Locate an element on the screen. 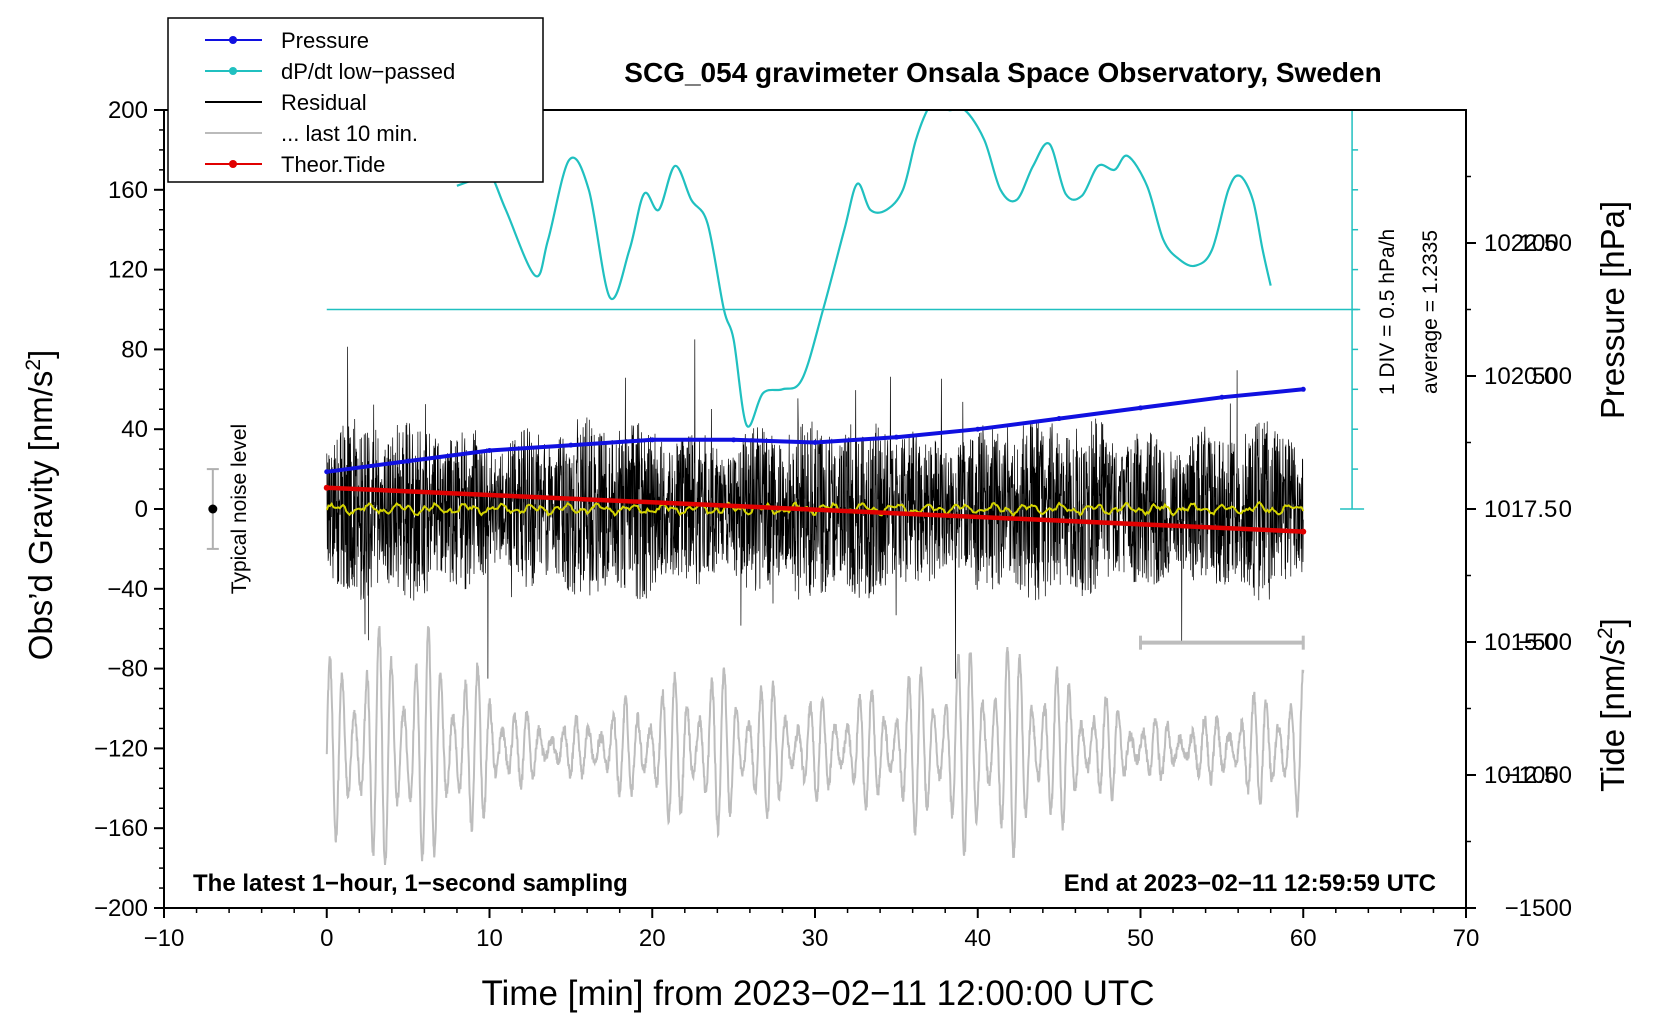  x-tick-label: 20 is located at coordinates (652, 938).